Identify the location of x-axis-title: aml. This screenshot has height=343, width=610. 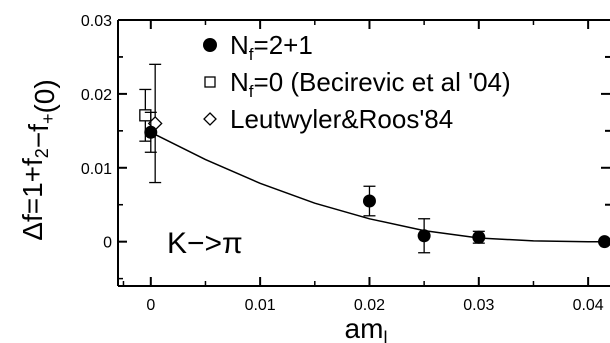
(366, 328).